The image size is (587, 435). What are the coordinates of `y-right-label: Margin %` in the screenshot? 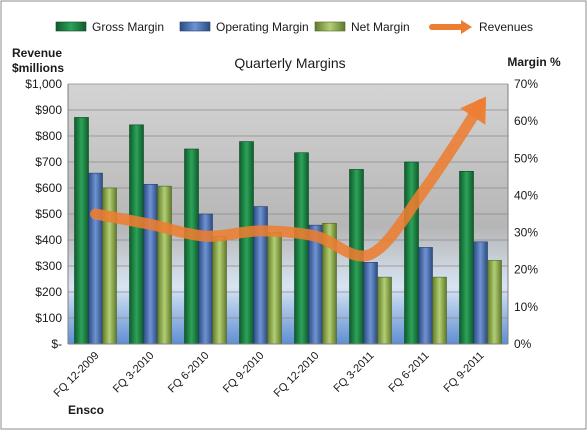 It's located at (534, 62).